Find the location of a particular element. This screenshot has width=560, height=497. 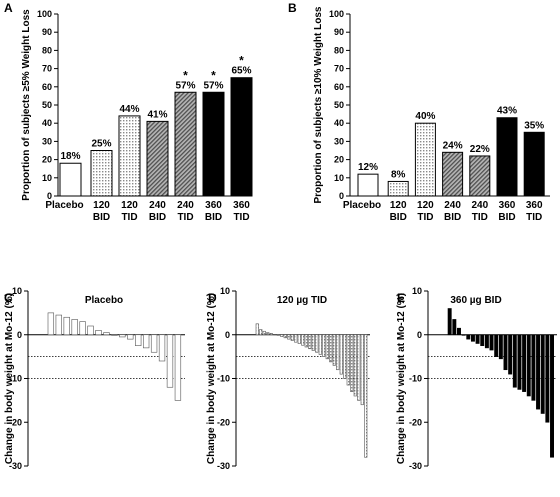

panel-title: Placebo is located at coordinates (104, 300).